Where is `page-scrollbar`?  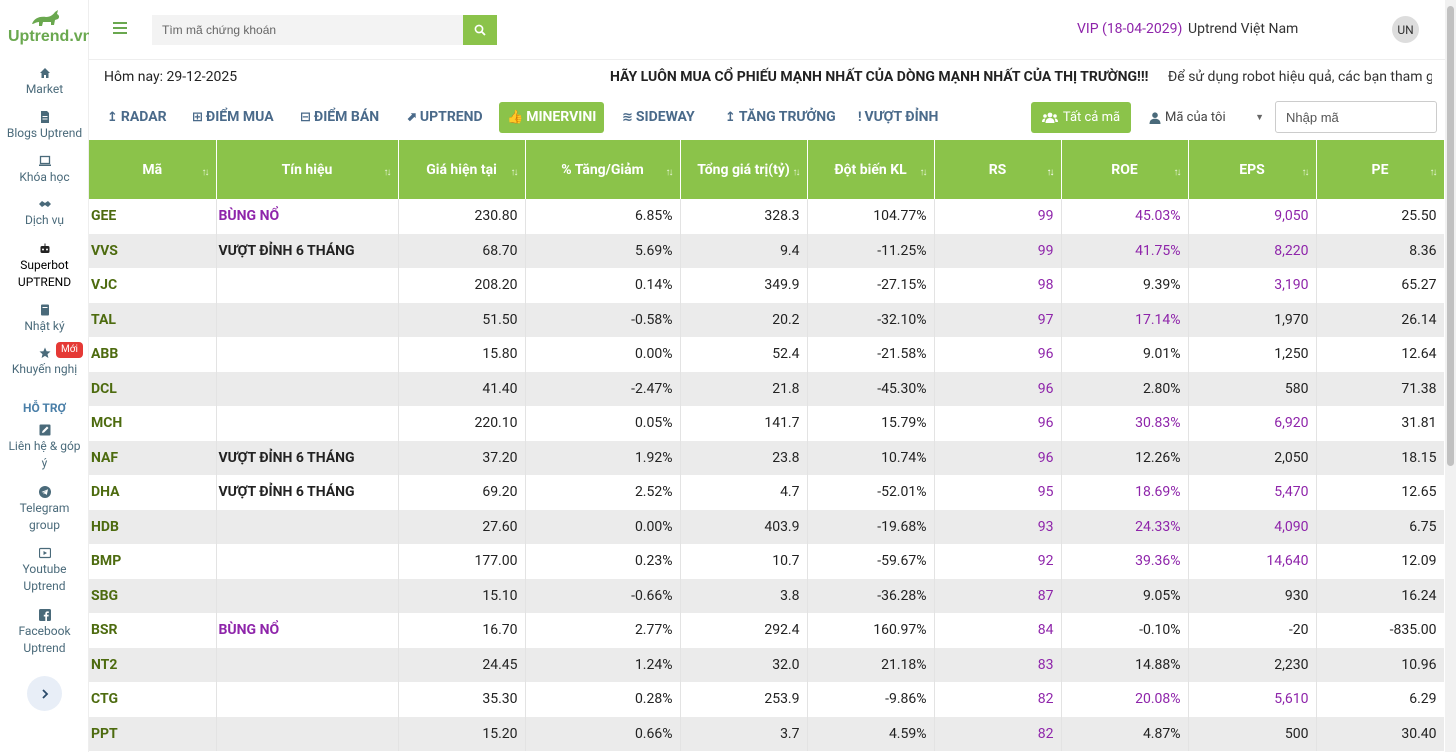
page-scrollbar is located at coordinates (1450, 376).